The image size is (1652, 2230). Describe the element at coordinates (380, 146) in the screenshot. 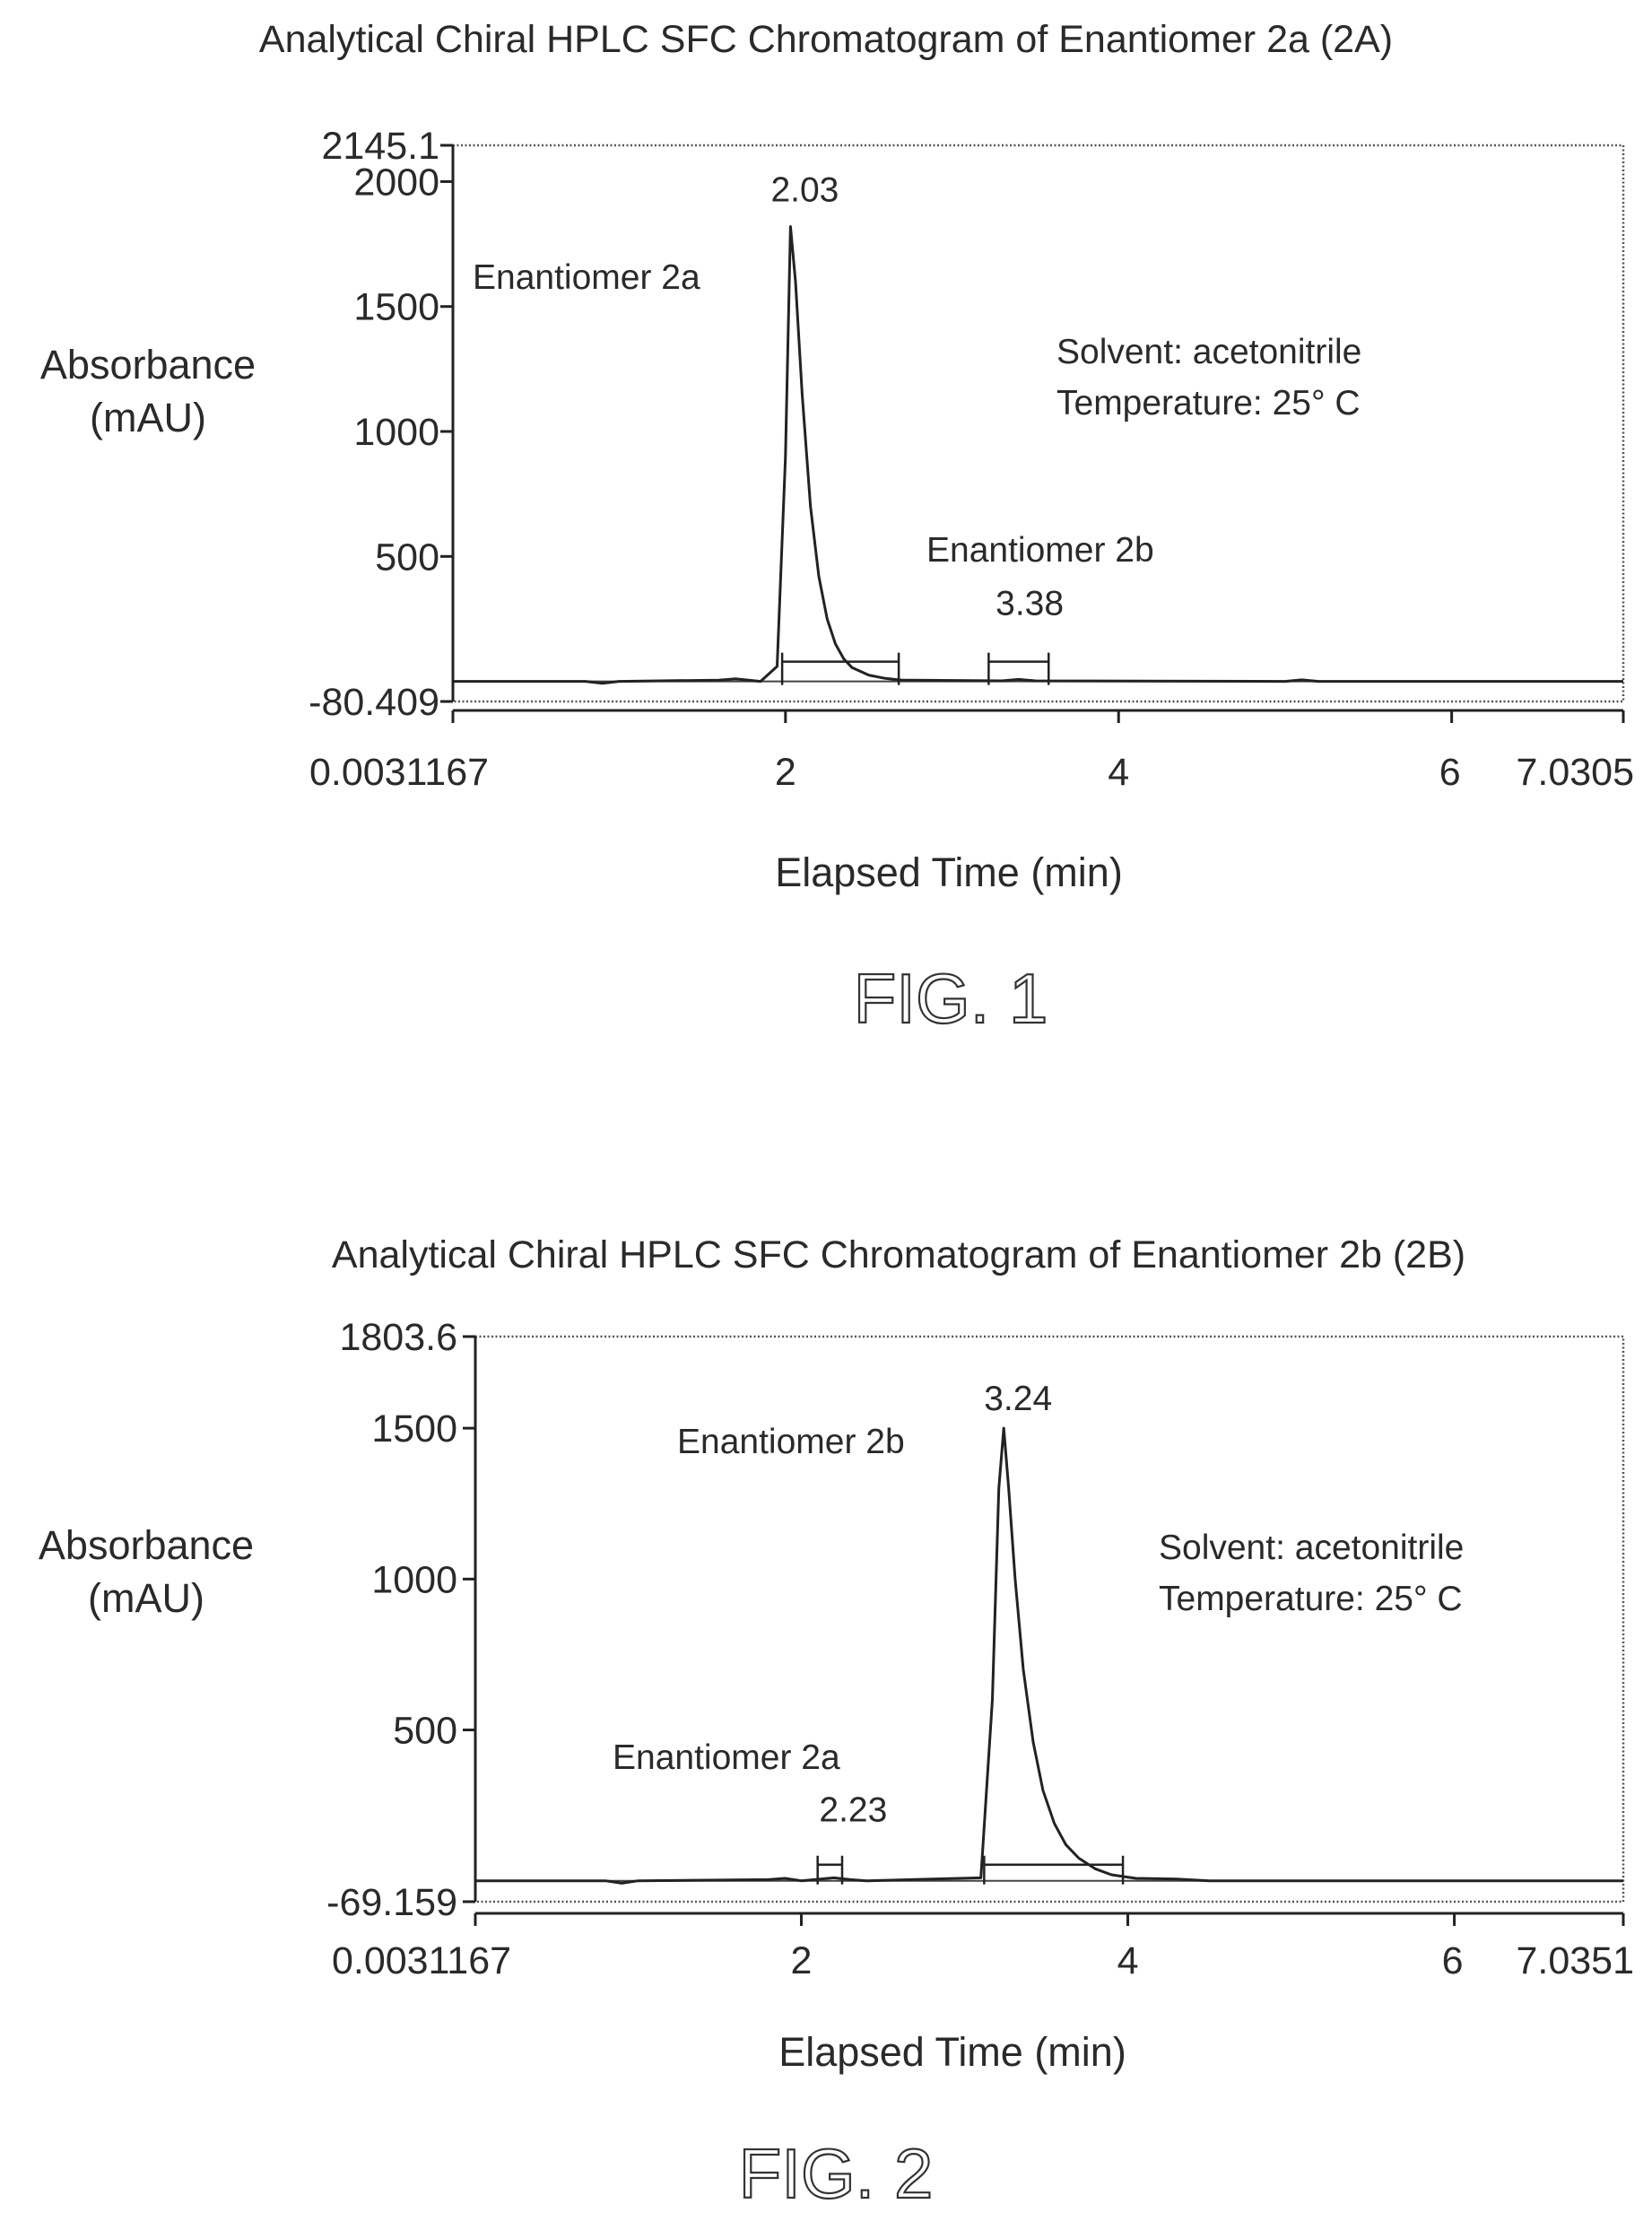

I see `y-tick-label: 2145.1` at that location.